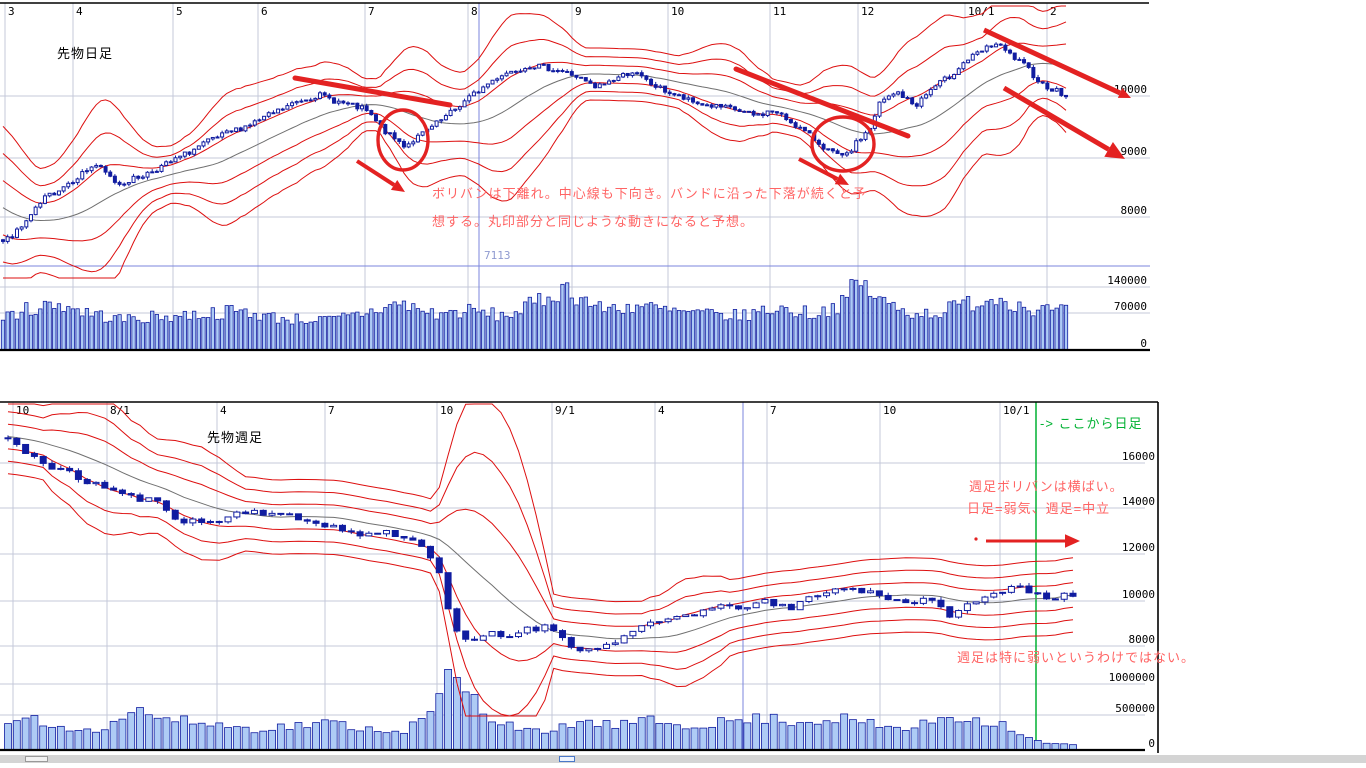 The image size is (1366, 768). Describe the element at coordinates (593, 221) in the screenshot. I see `daily-annotation-note-line2: 想する。丸印部分と同じような動きになると予想。` at that location.